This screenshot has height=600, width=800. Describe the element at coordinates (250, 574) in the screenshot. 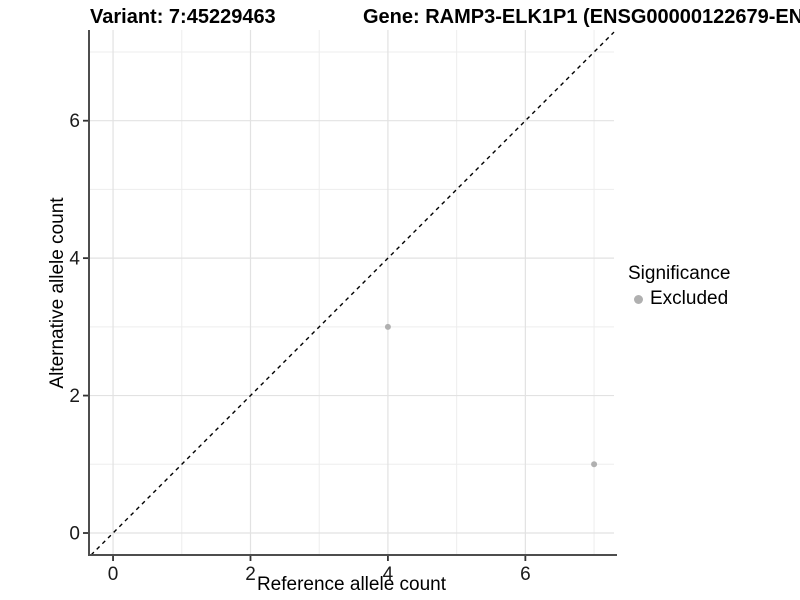

I see `x-tick-label: 2` at that location.